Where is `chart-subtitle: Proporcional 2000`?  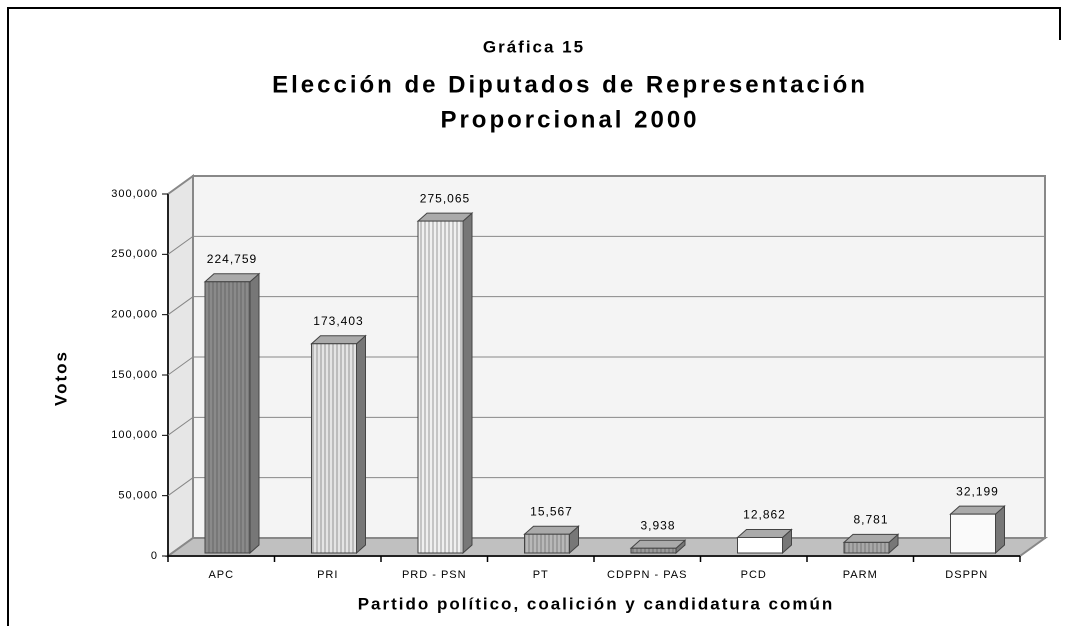
chart-subtitle: Proporcional 2000 is located at coordinates (569, 119).